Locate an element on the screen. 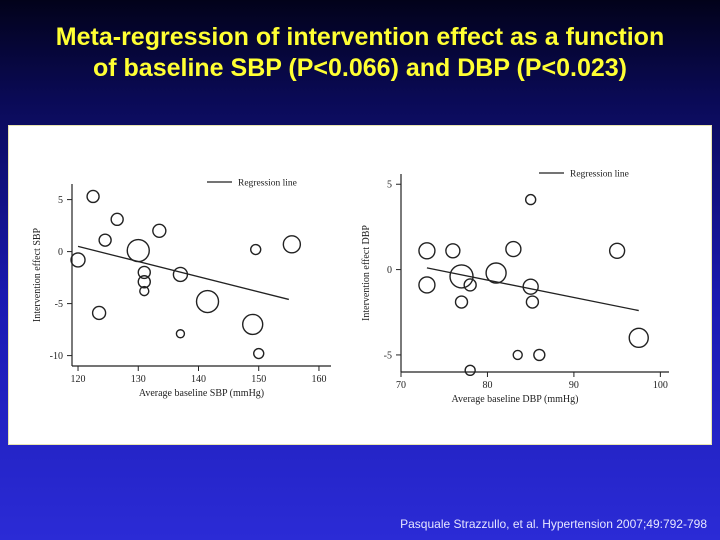  dbp-regression-line is located at coordinates (532, 289).